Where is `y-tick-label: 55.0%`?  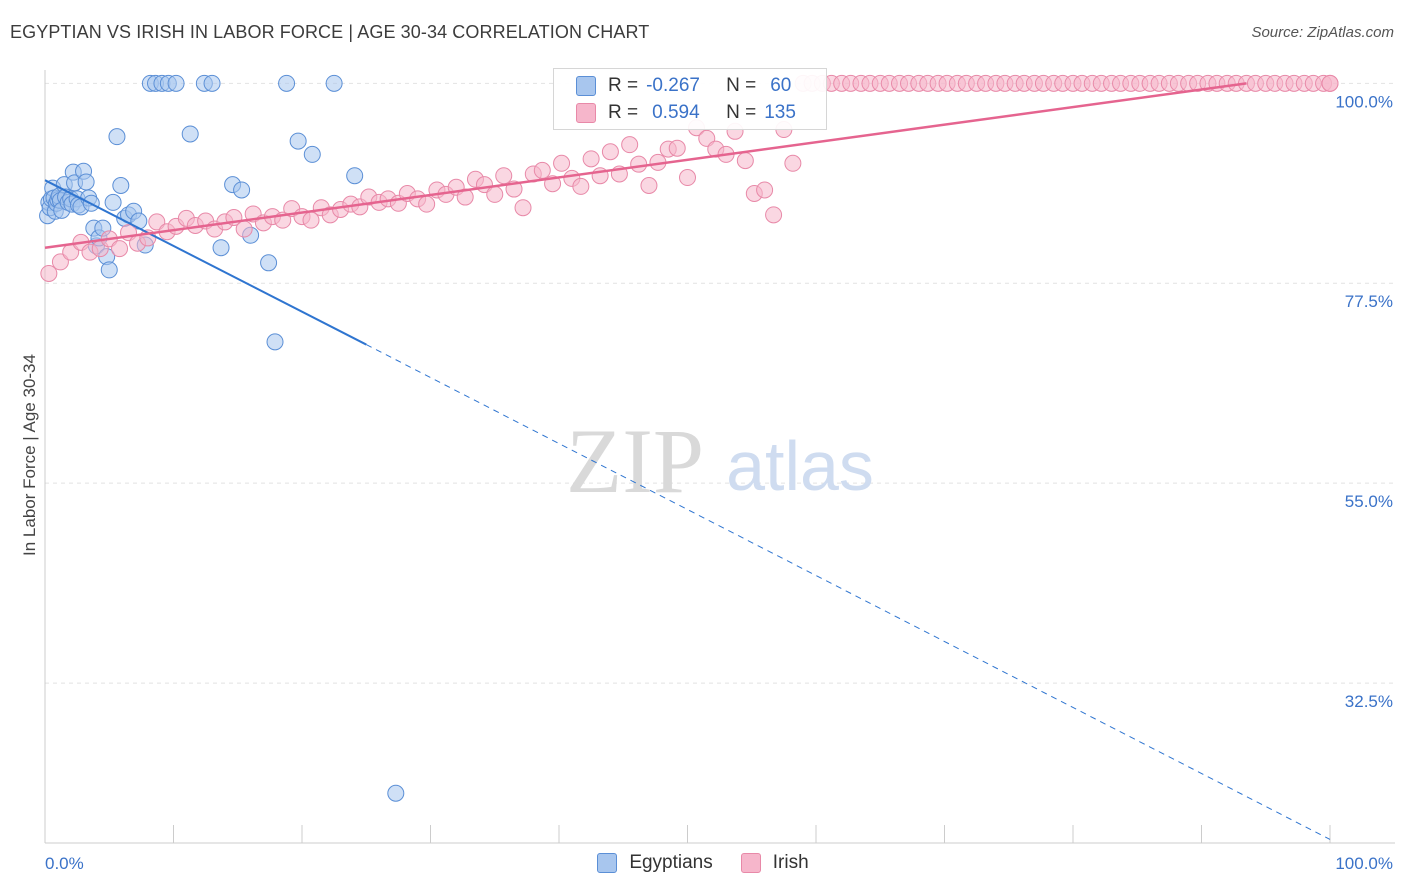 y-tick-label: 55.0% is located at coordinates (1369, 501).